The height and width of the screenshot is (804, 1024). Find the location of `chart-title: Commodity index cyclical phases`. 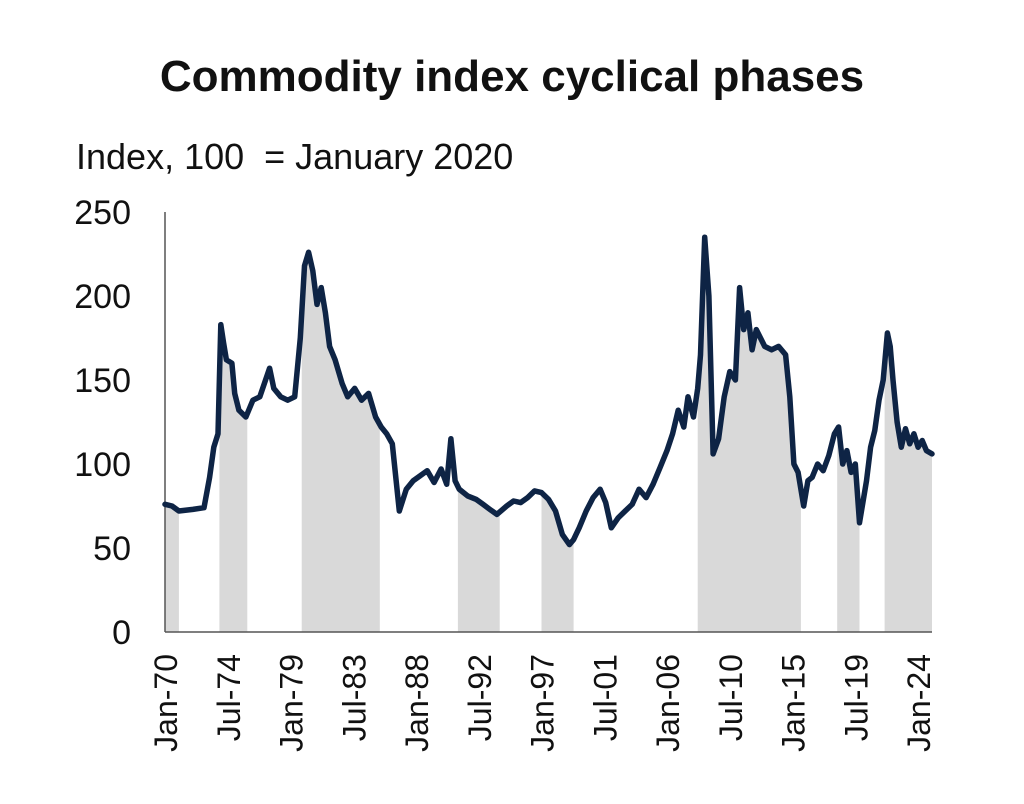

chart-title: Commodity index cyclical phases is located at coordinates (512, 76).